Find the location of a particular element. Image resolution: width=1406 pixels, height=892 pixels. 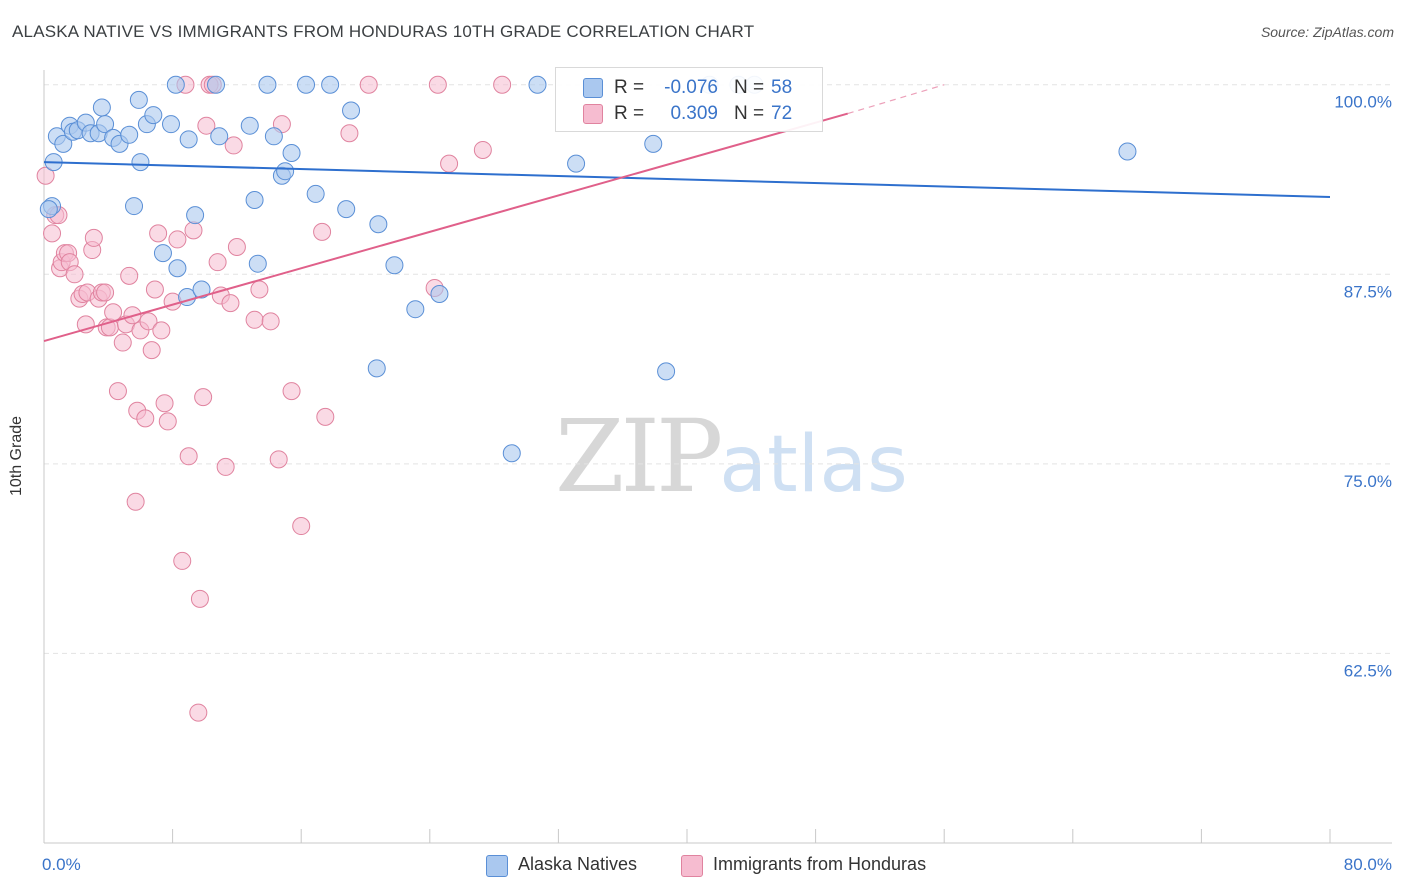

correlation-legend: R = -0.076 N = 58 R = 0.309 N = 72 is located at coordinates (689, 99).